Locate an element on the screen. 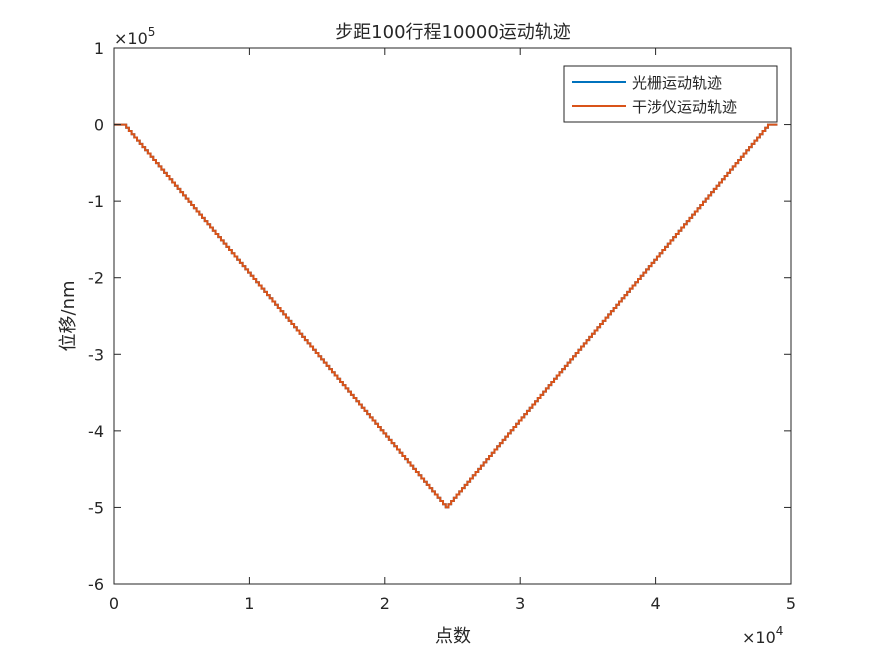  x-tick-label: 5 is located at coordinates (791, 603).